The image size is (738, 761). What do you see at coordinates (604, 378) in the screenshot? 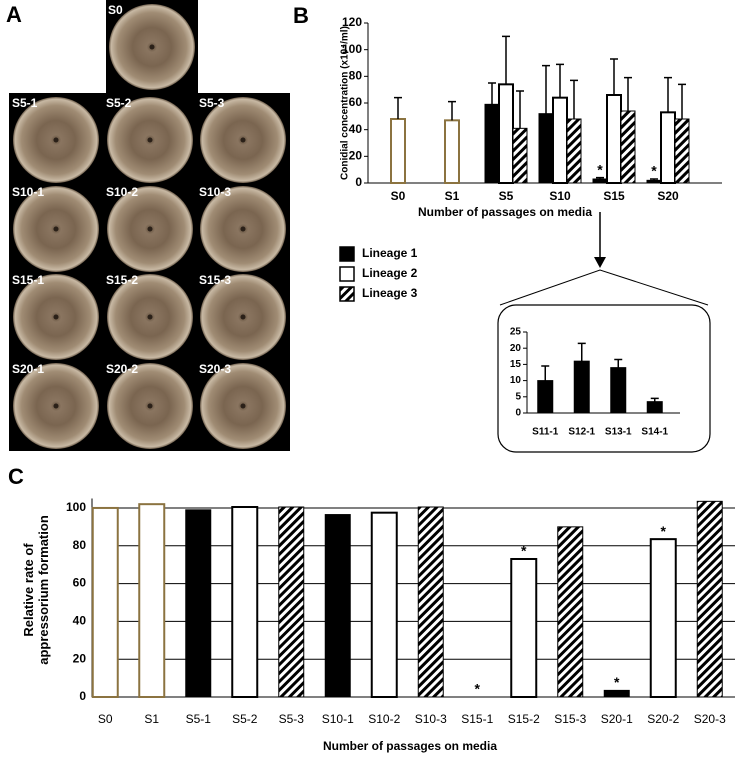
I see `inset-frame` at bounding box center [604, 378].